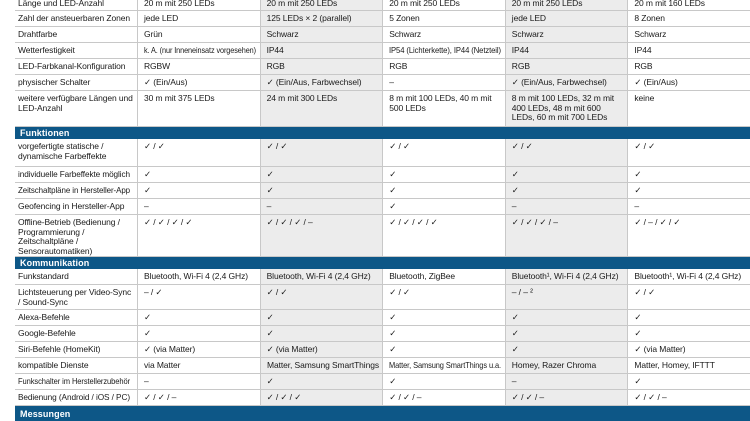 The image size is (750, 421). Describe the element at coordinates (656, 81) in the screenshot. I see `cell-text: ✓ (Ein/Aus)` at that location.